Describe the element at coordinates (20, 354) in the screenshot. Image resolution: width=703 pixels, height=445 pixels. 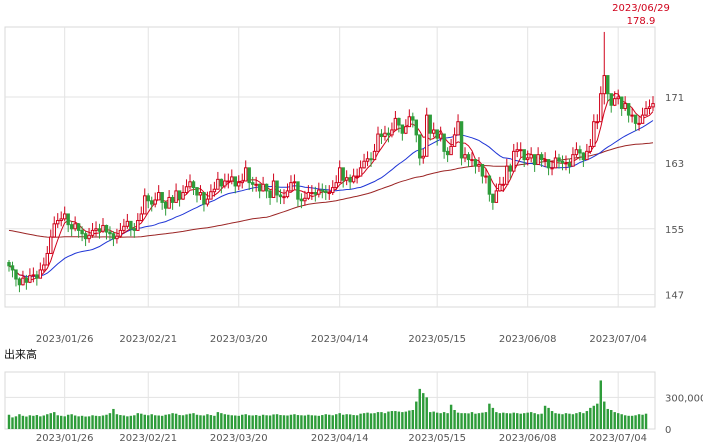
I see `volume-title: 出来高` at that location.